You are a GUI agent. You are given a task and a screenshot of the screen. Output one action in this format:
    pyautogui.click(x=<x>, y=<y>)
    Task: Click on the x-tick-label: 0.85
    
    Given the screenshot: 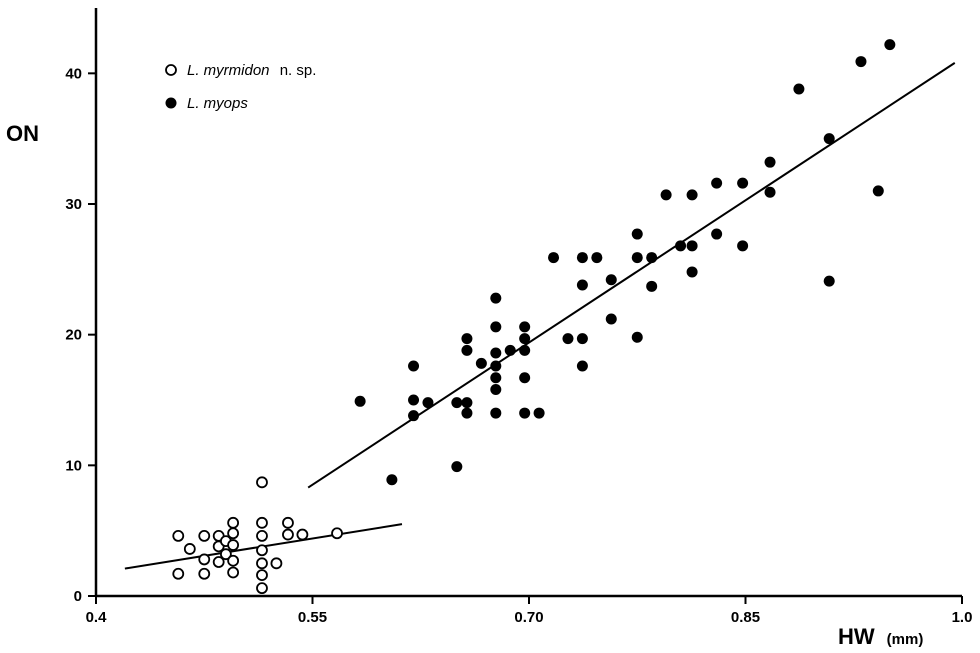 What is the action you would take?
    pyautogui.click(x=745, y=617)
    